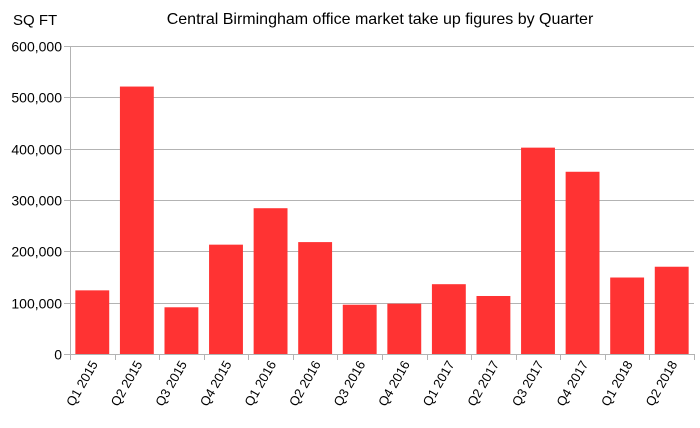 Image resolution: width=700 pixels, height=428 pixels. I want to click on x-tick-label: Q4 2015, so click(216, 383).